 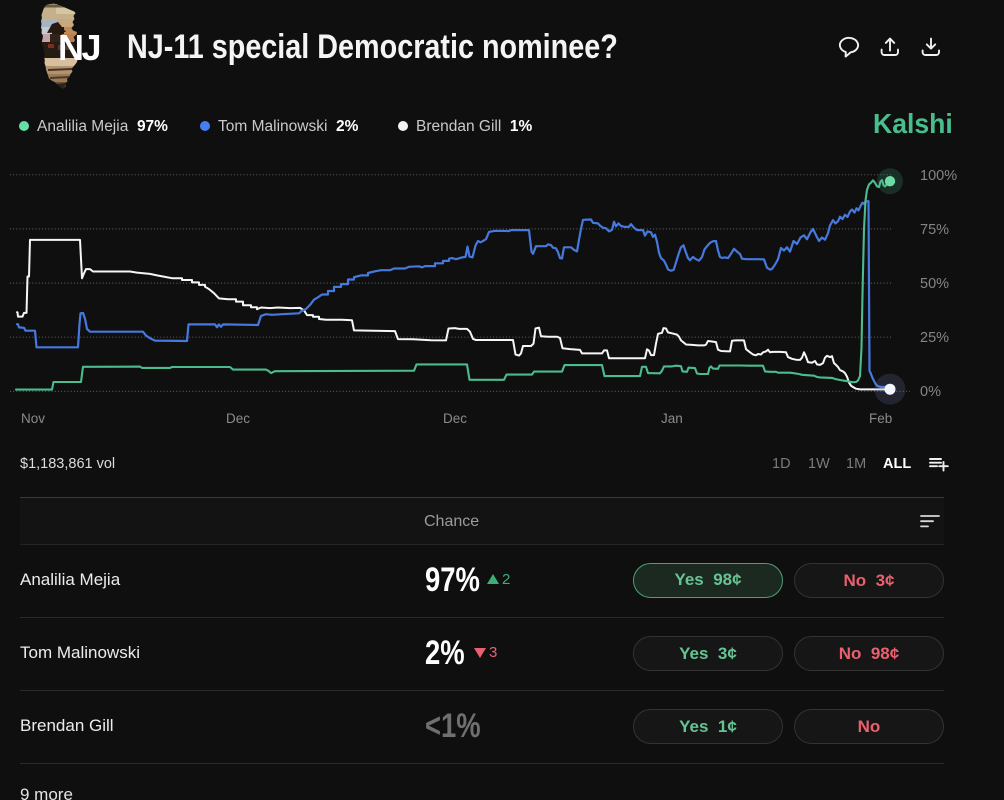 I want to click on svg-text: Jan, so click(x=672, y=418).